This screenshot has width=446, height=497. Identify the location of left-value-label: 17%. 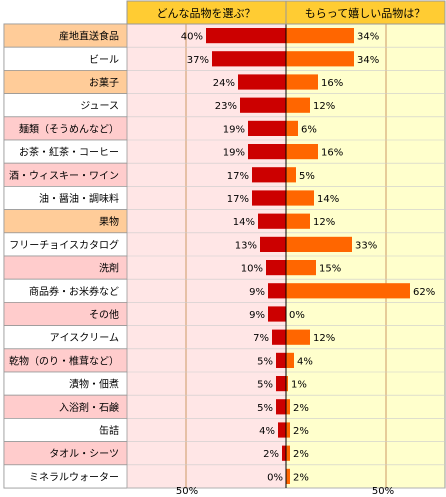
(238, 176).